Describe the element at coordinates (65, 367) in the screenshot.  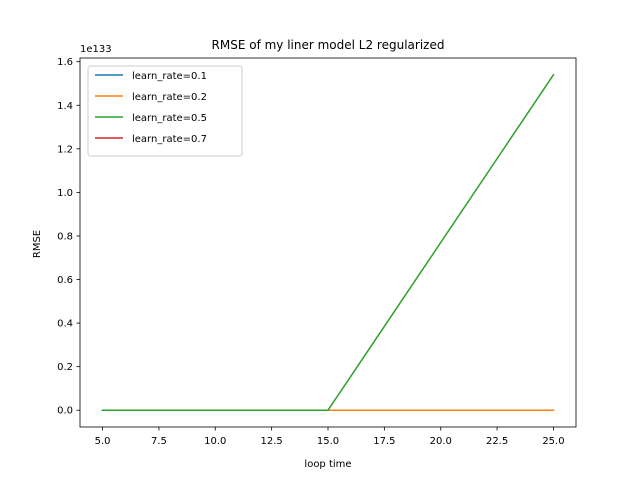
I see `y-tick-label: 0.2` at that location.